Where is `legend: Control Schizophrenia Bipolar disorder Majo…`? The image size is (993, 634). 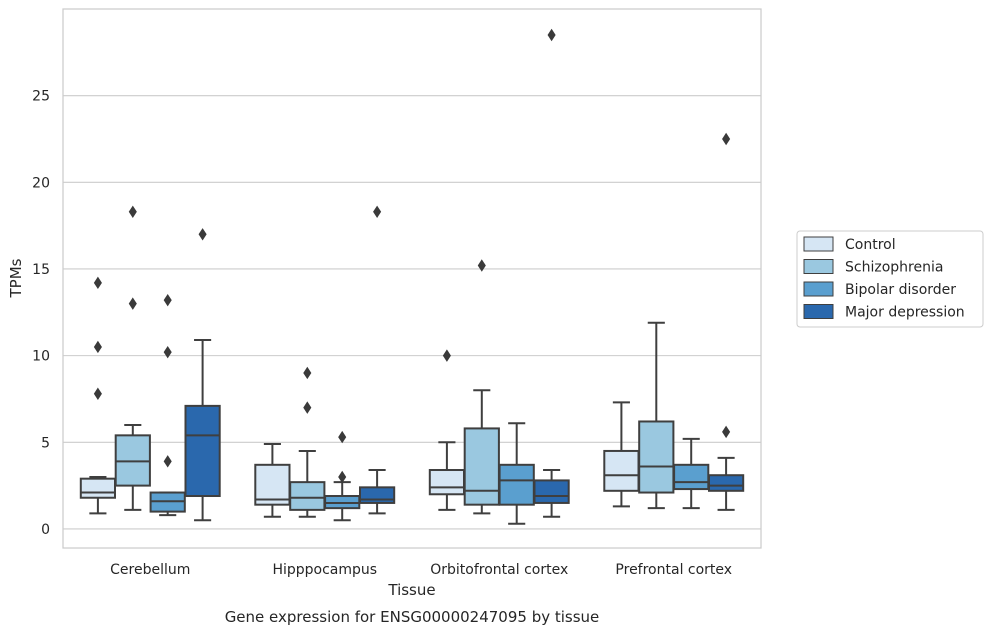 legend: Control Schizophrenia Bipolar disorder Majo… is located at coordinates (890, 279).